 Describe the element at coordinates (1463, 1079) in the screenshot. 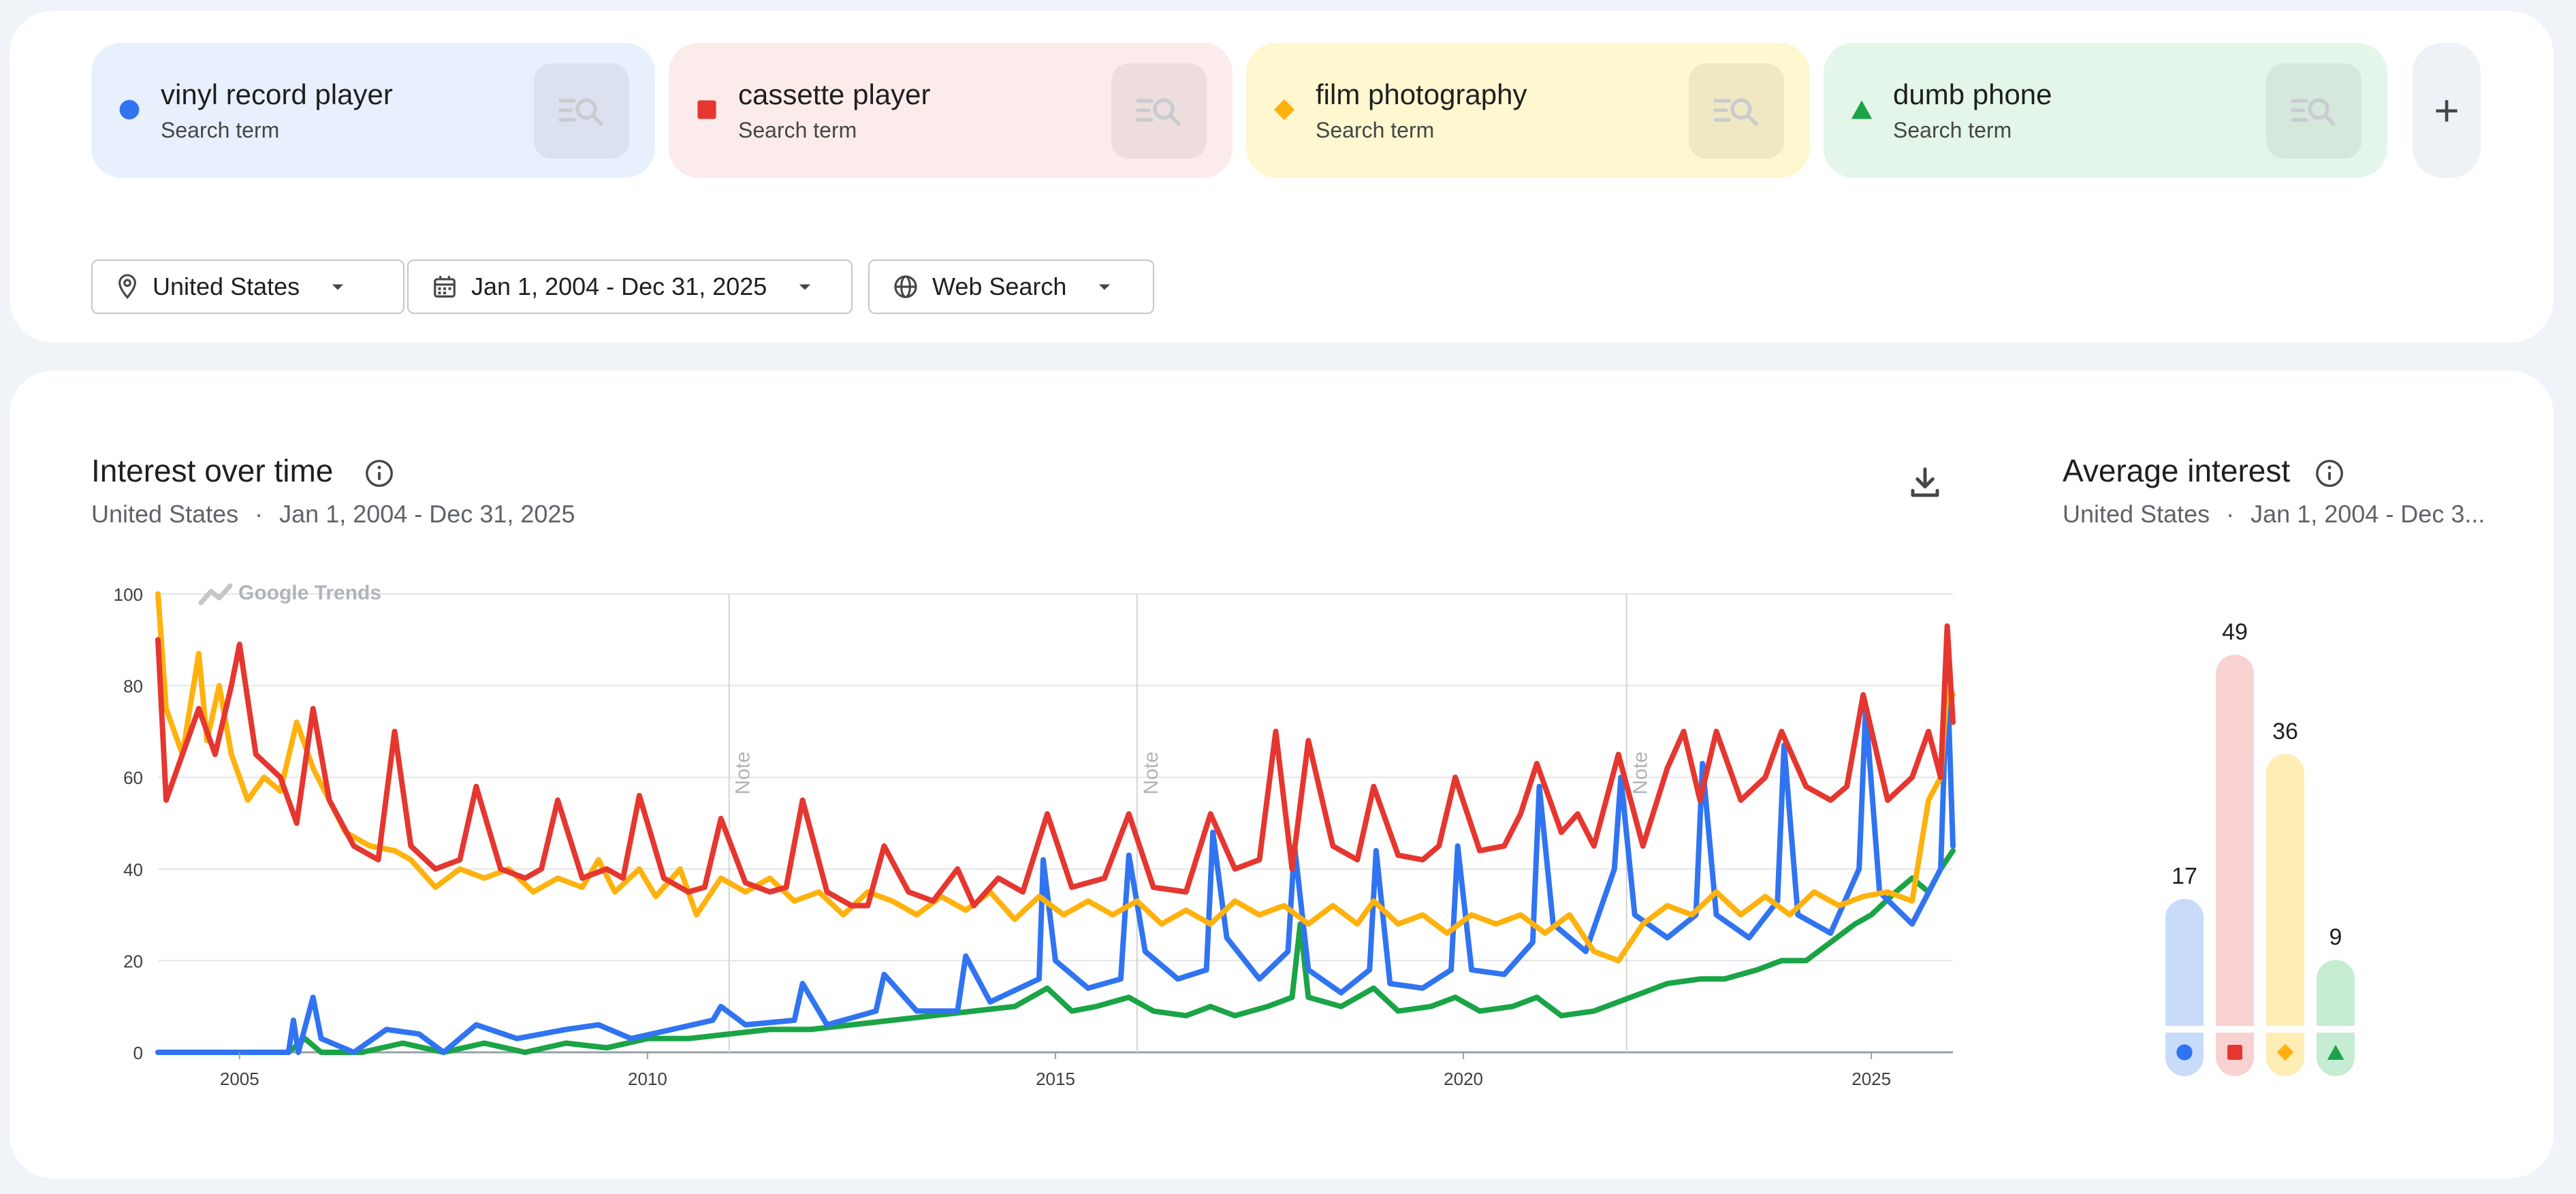

I see `x-tick-label: 2020` at that location.